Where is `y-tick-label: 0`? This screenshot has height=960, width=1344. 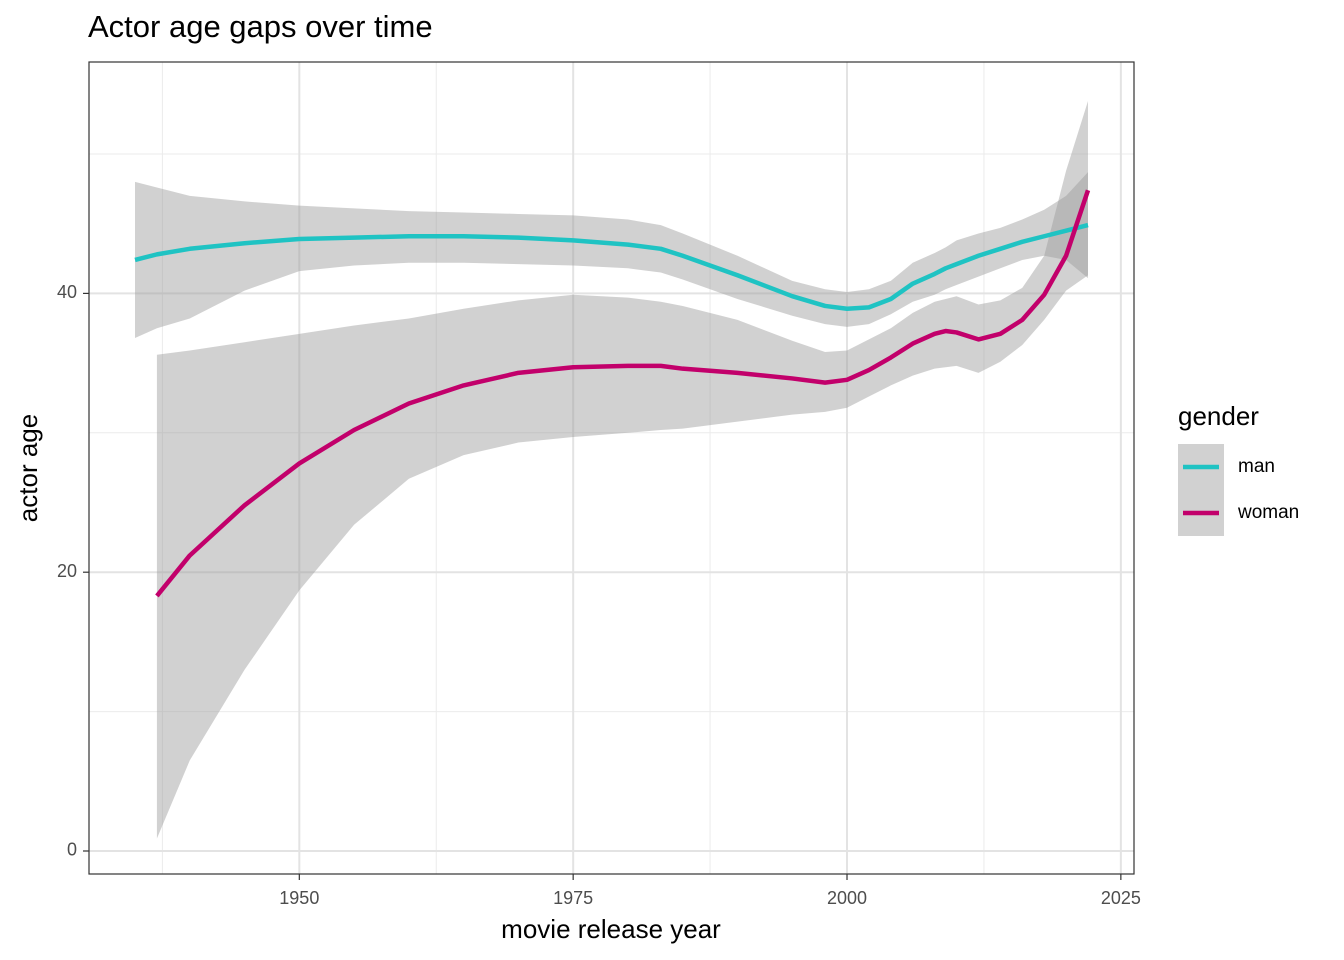
y-tick-label: 0 is located at coordinates (72, 850).